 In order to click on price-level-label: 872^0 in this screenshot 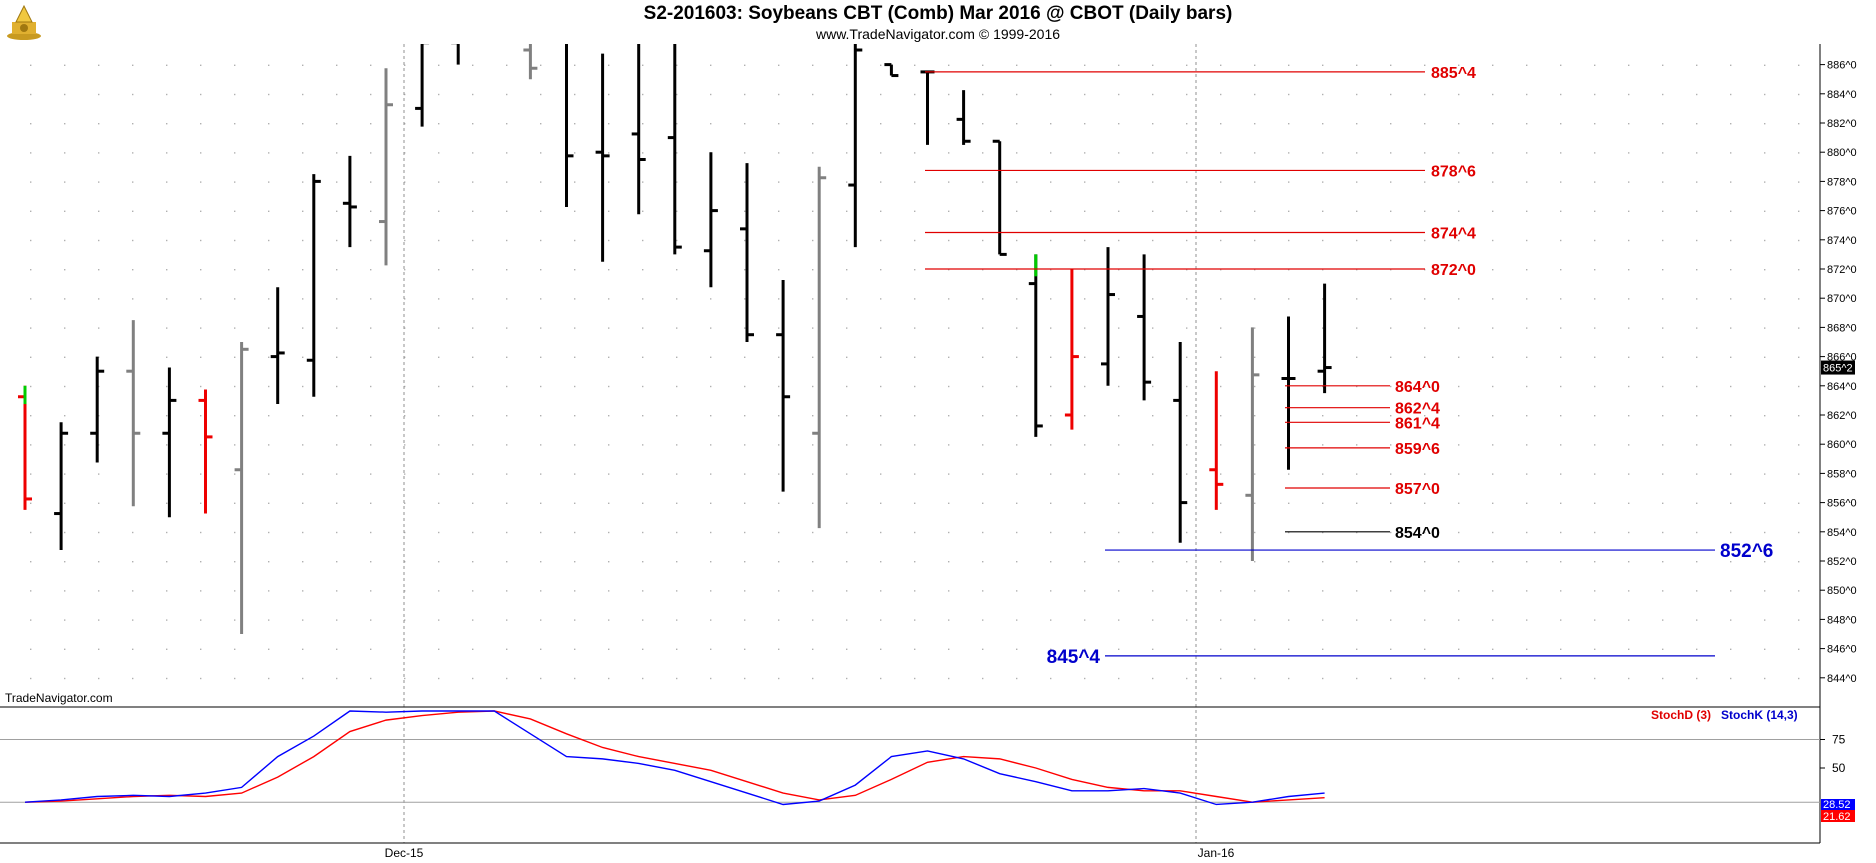, I will do `click(1453, 270)`.